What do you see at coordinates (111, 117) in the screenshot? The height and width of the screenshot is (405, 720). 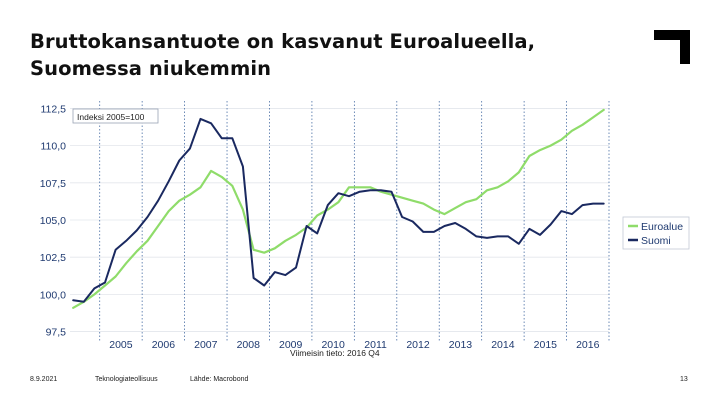 I see `index-label: Indeksi 2005=100` at bounding box center [111, 117].